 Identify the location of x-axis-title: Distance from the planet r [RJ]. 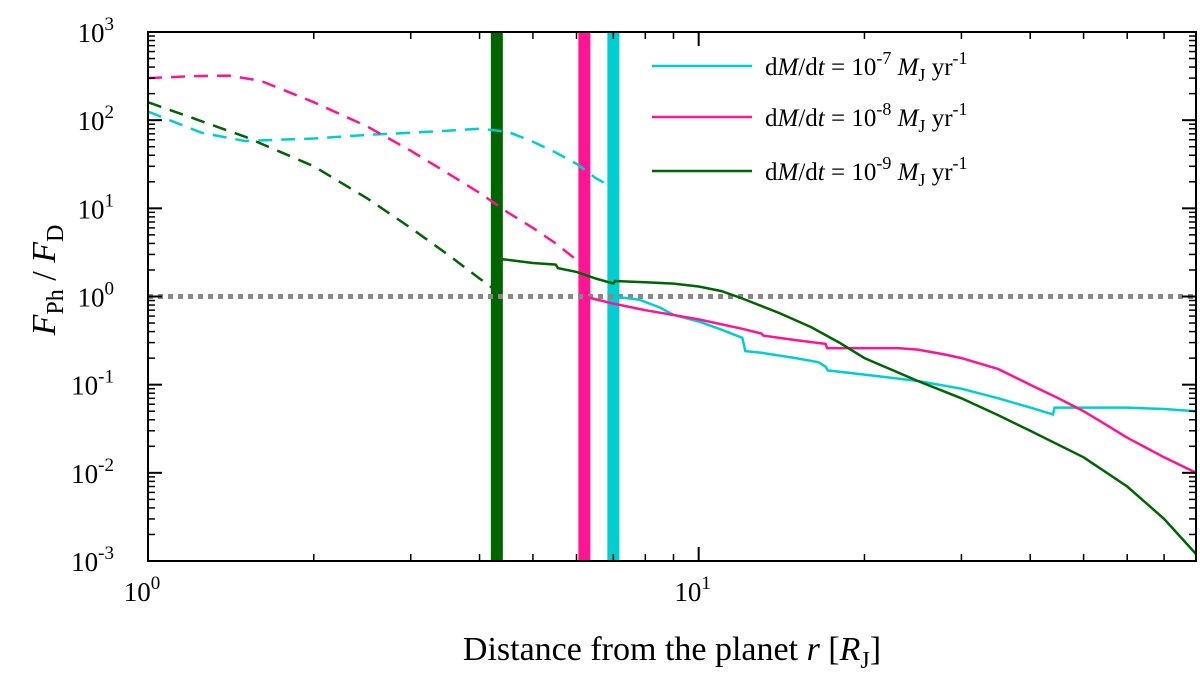
(672, 652).